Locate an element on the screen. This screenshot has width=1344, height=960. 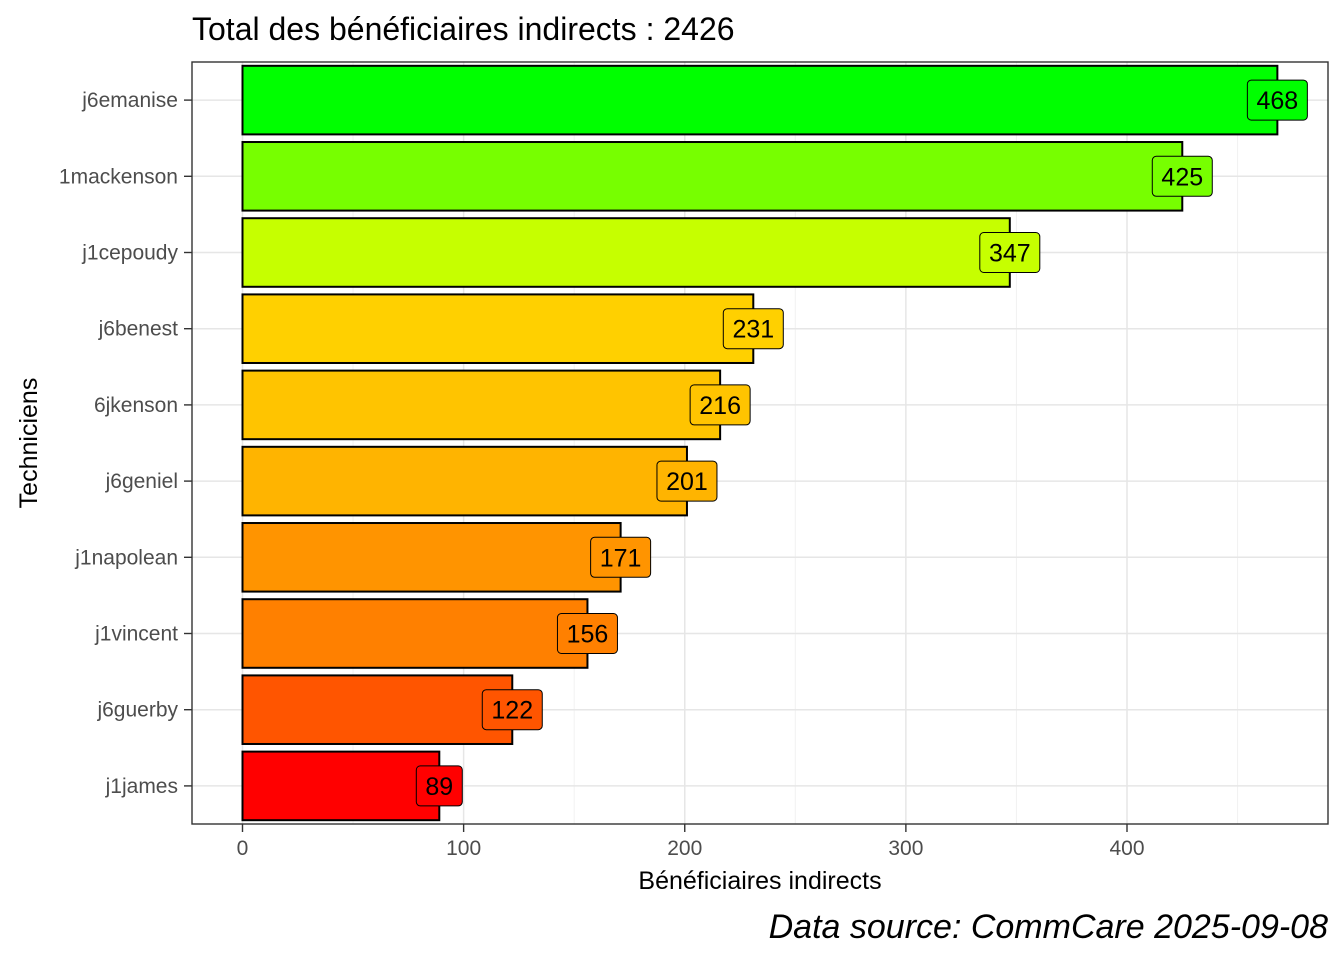
chart-title: Total des bénéficiaires indirects : 2426 is located at coordinates (463, 29).